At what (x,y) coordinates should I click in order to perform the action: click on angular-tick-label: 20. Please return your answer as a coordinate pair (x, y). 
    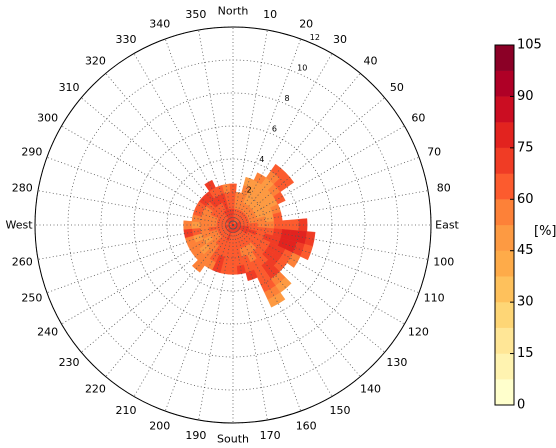
    Looking at the image, I should click on (306, 23).